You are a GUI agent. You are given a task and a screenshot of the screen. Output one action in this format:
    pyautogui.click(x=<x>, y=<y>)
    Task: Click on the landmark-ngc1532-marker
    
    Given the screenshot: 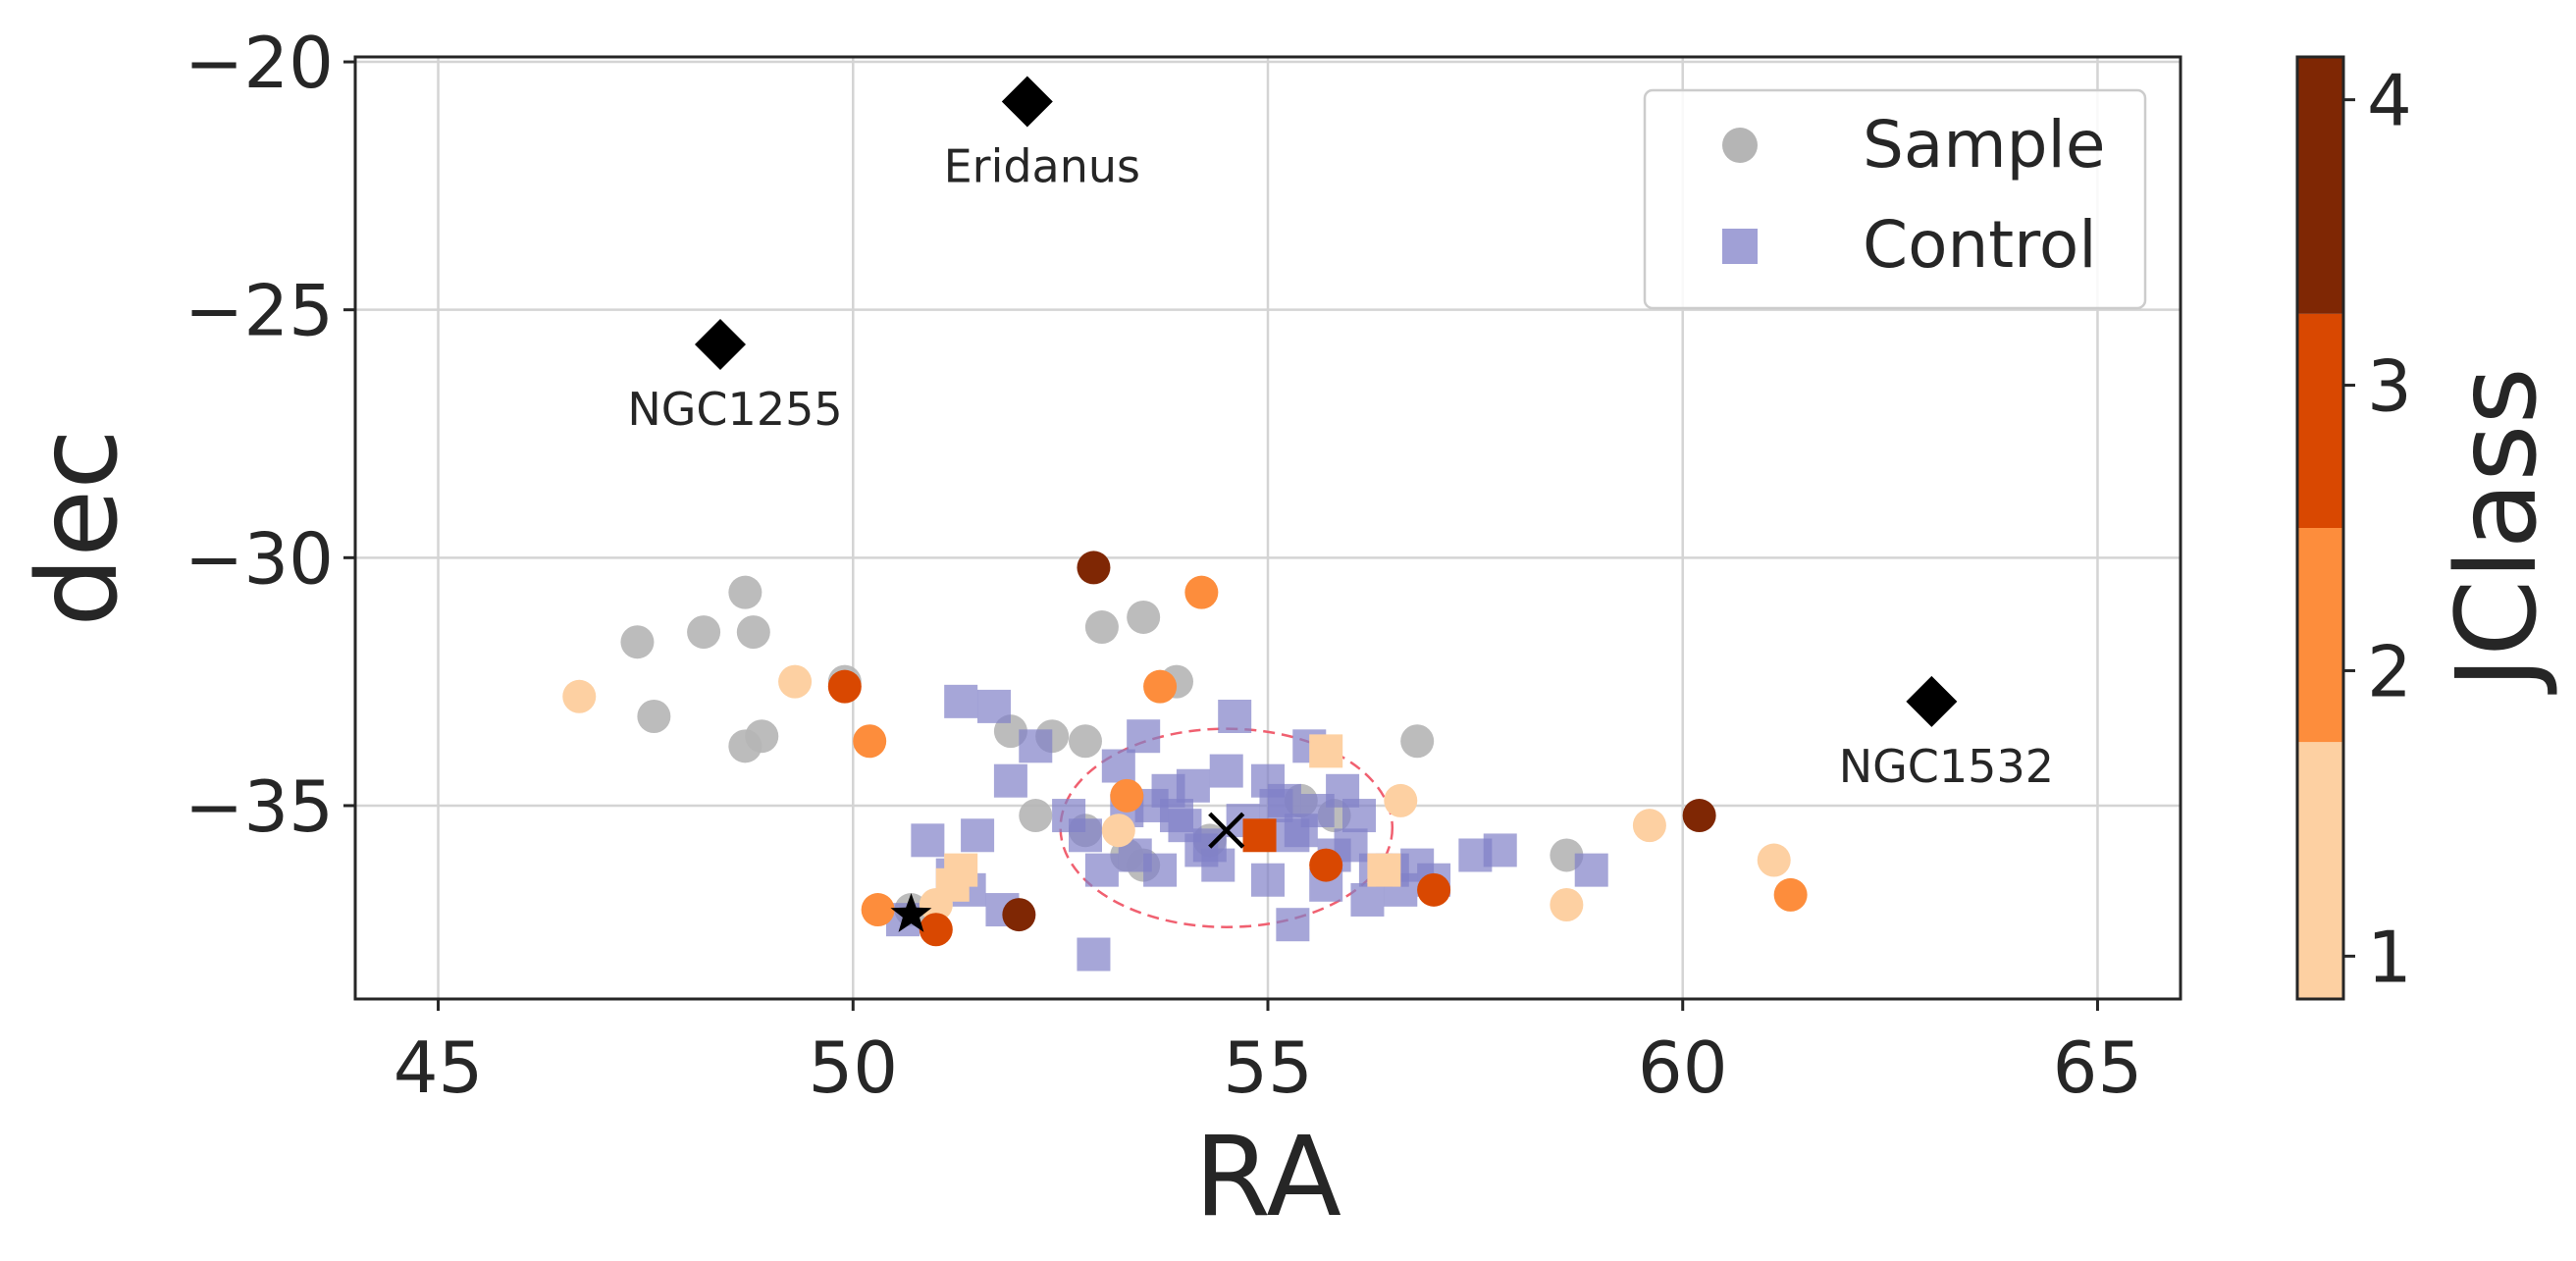 What is the action you would take?
    pyautogui.click(x=1932, y=701)
    